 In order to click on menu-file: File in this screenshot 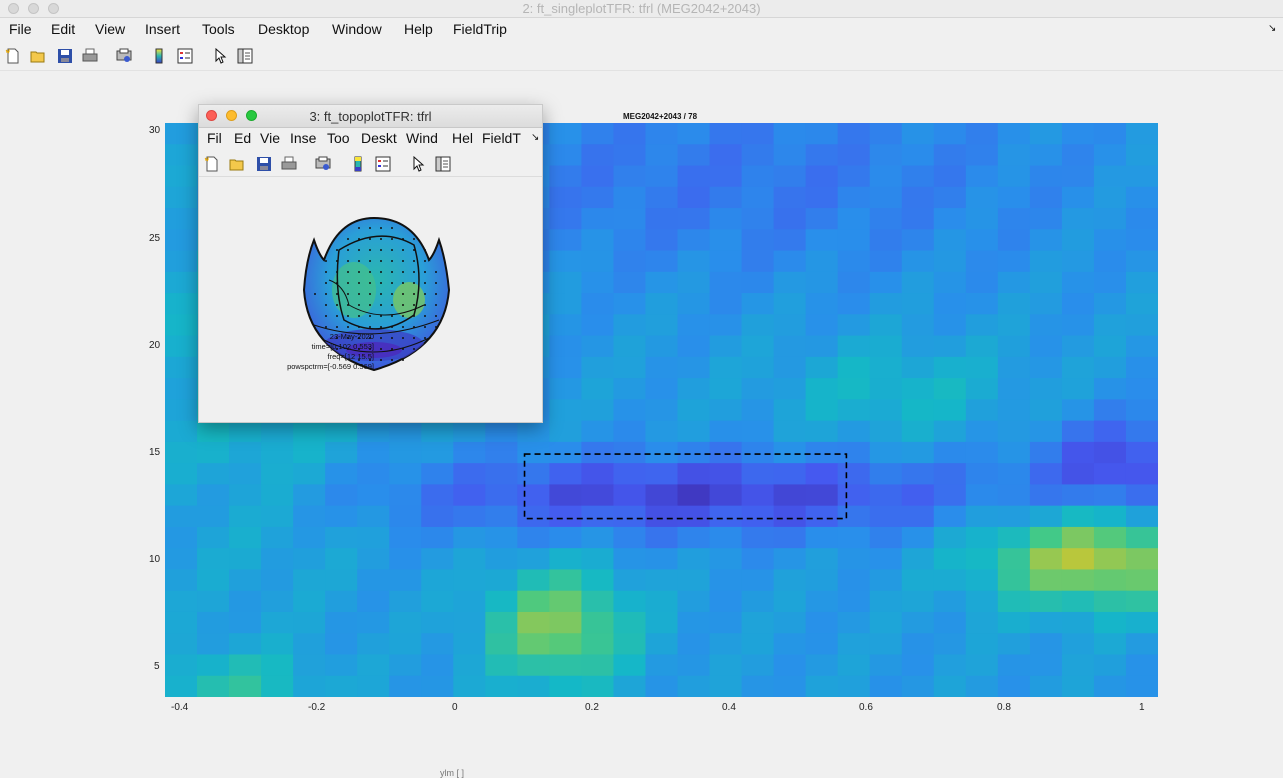, I will do `click(20, 29)`.